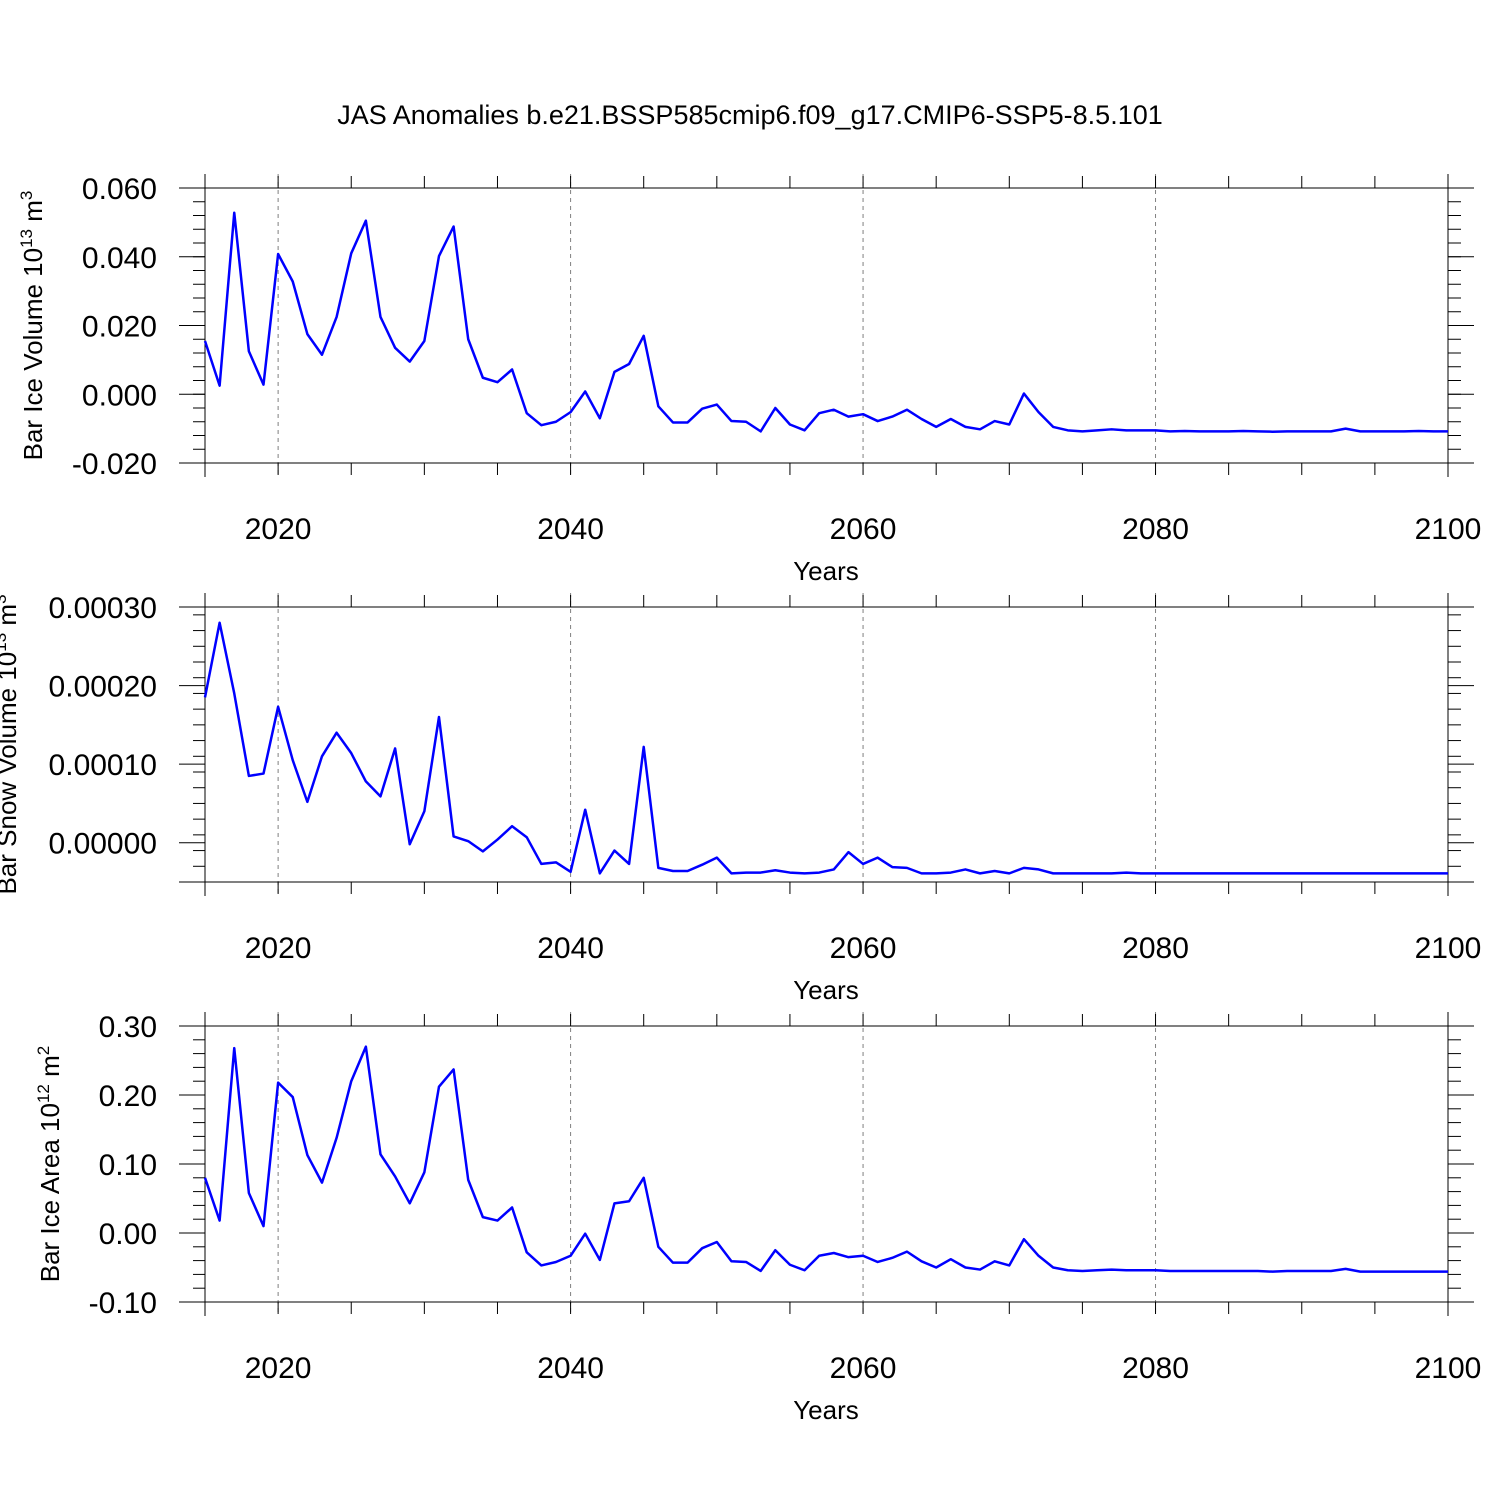  What do you see at coordinates (128, 1096) in the screenshot?
I see `ytick-label: 0.20` at bounding box center [128, 1096].